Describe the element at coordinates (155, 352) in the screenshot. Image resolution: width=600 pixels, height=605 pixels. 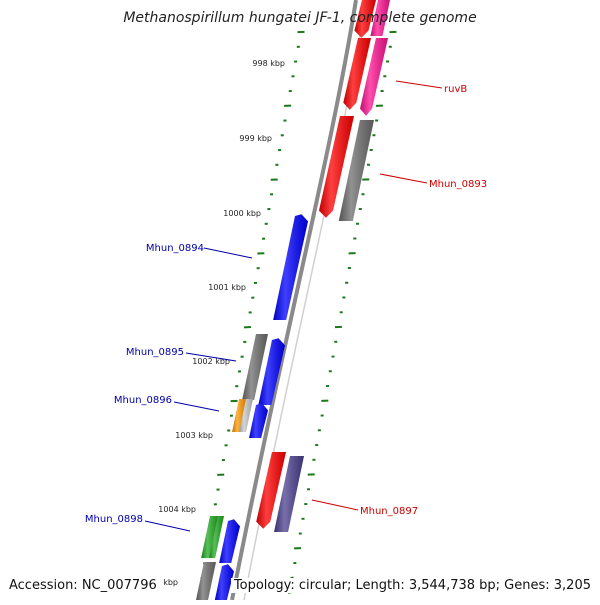
I see `gene-label-mhun-0895: Mhun_0895` at that location.